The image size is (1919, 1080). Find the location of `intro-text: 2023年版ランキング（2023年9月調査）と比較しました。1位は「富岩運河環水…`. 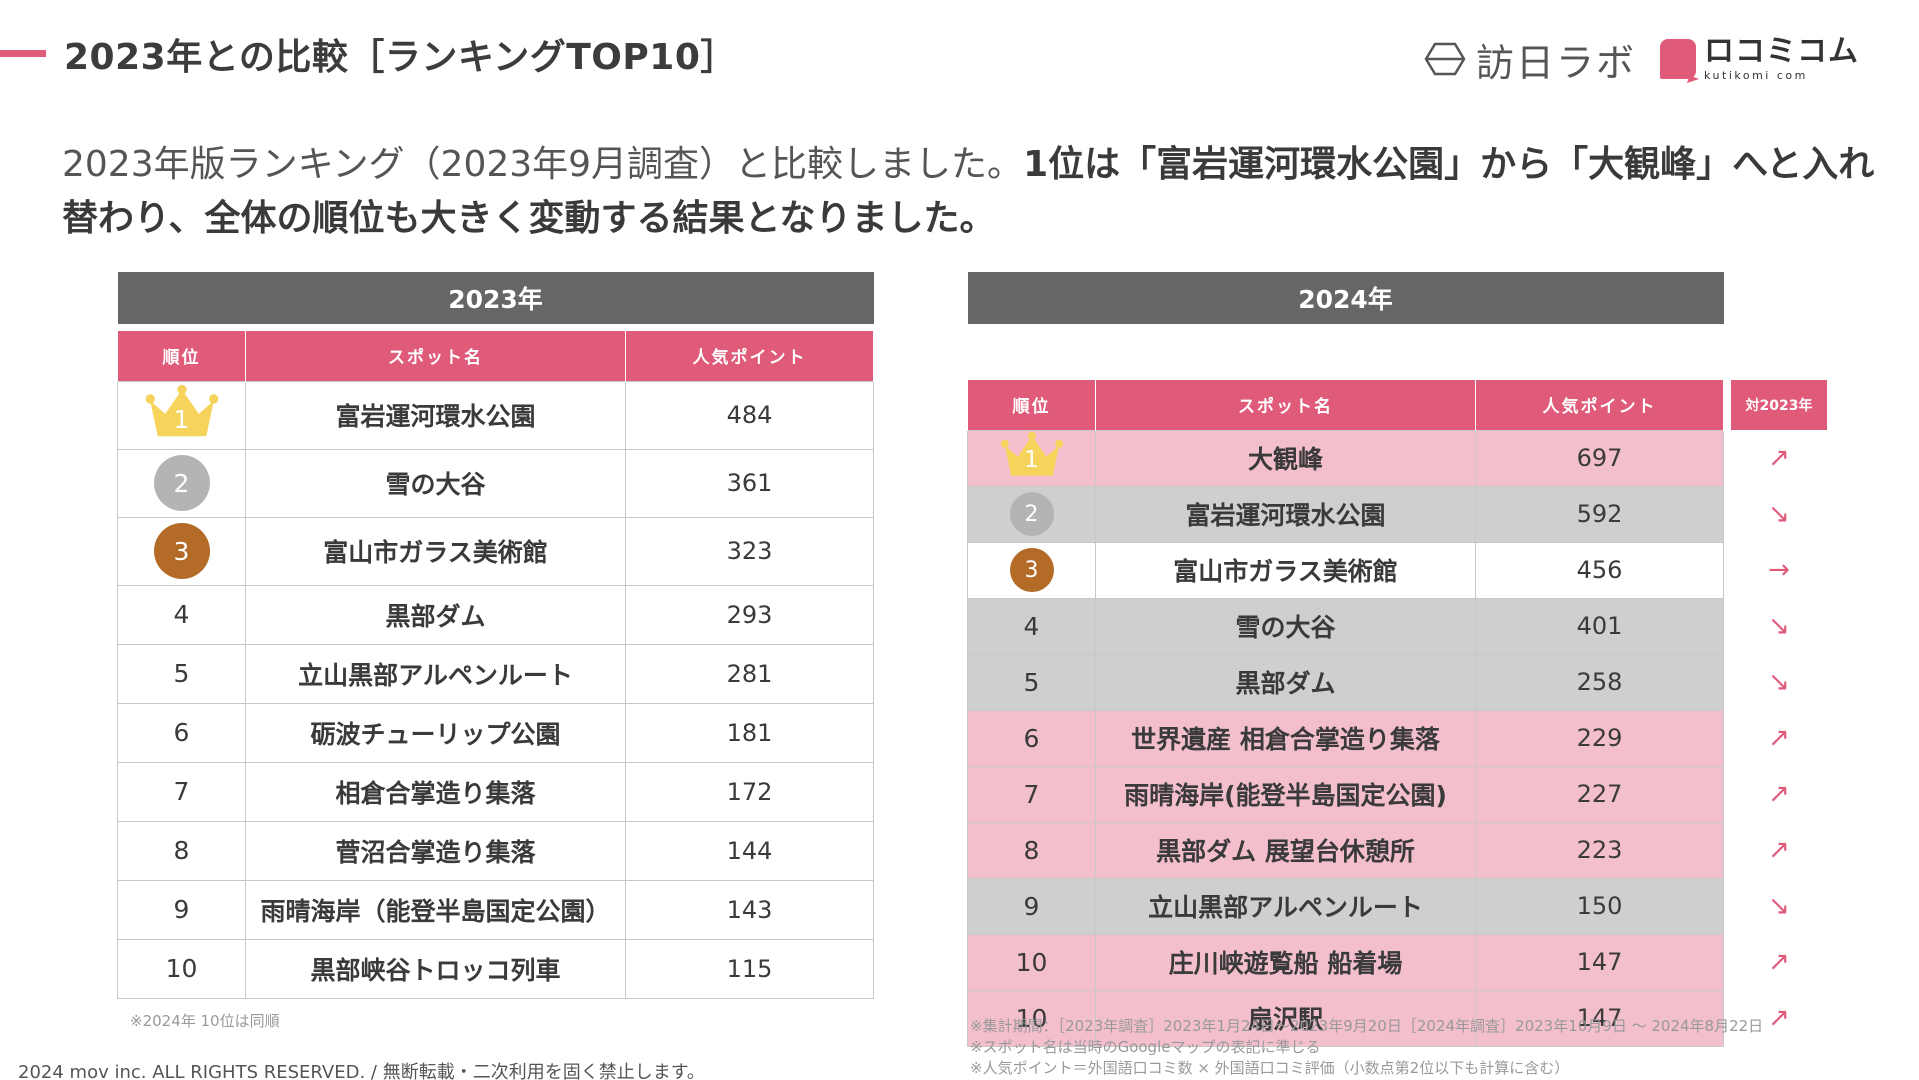

intro-text: 2023年版ランキング（2023年9月調査）と比較しました。1位は「富岩運河環水… is located at coordinates (972, 192).